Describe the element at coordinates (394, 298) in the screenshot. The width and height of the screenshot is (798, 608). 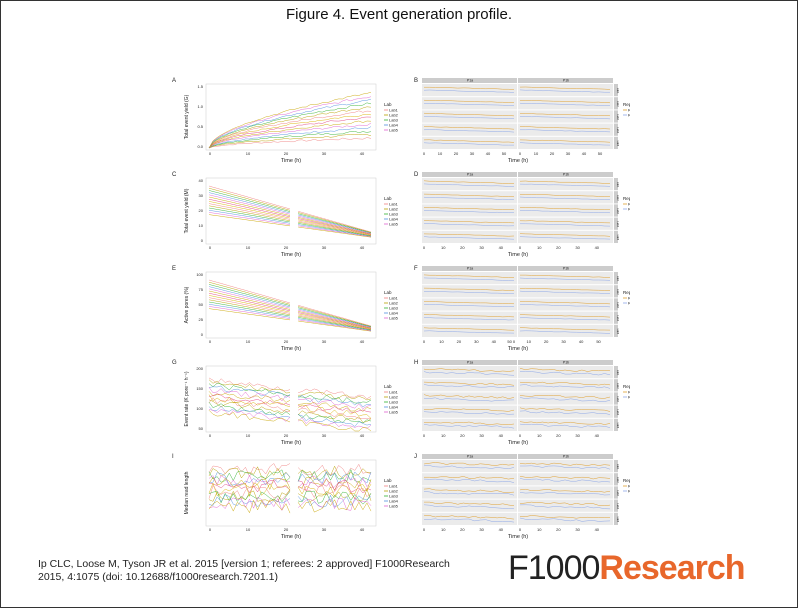
I see `legend-item-lab: Lab1` at that location.